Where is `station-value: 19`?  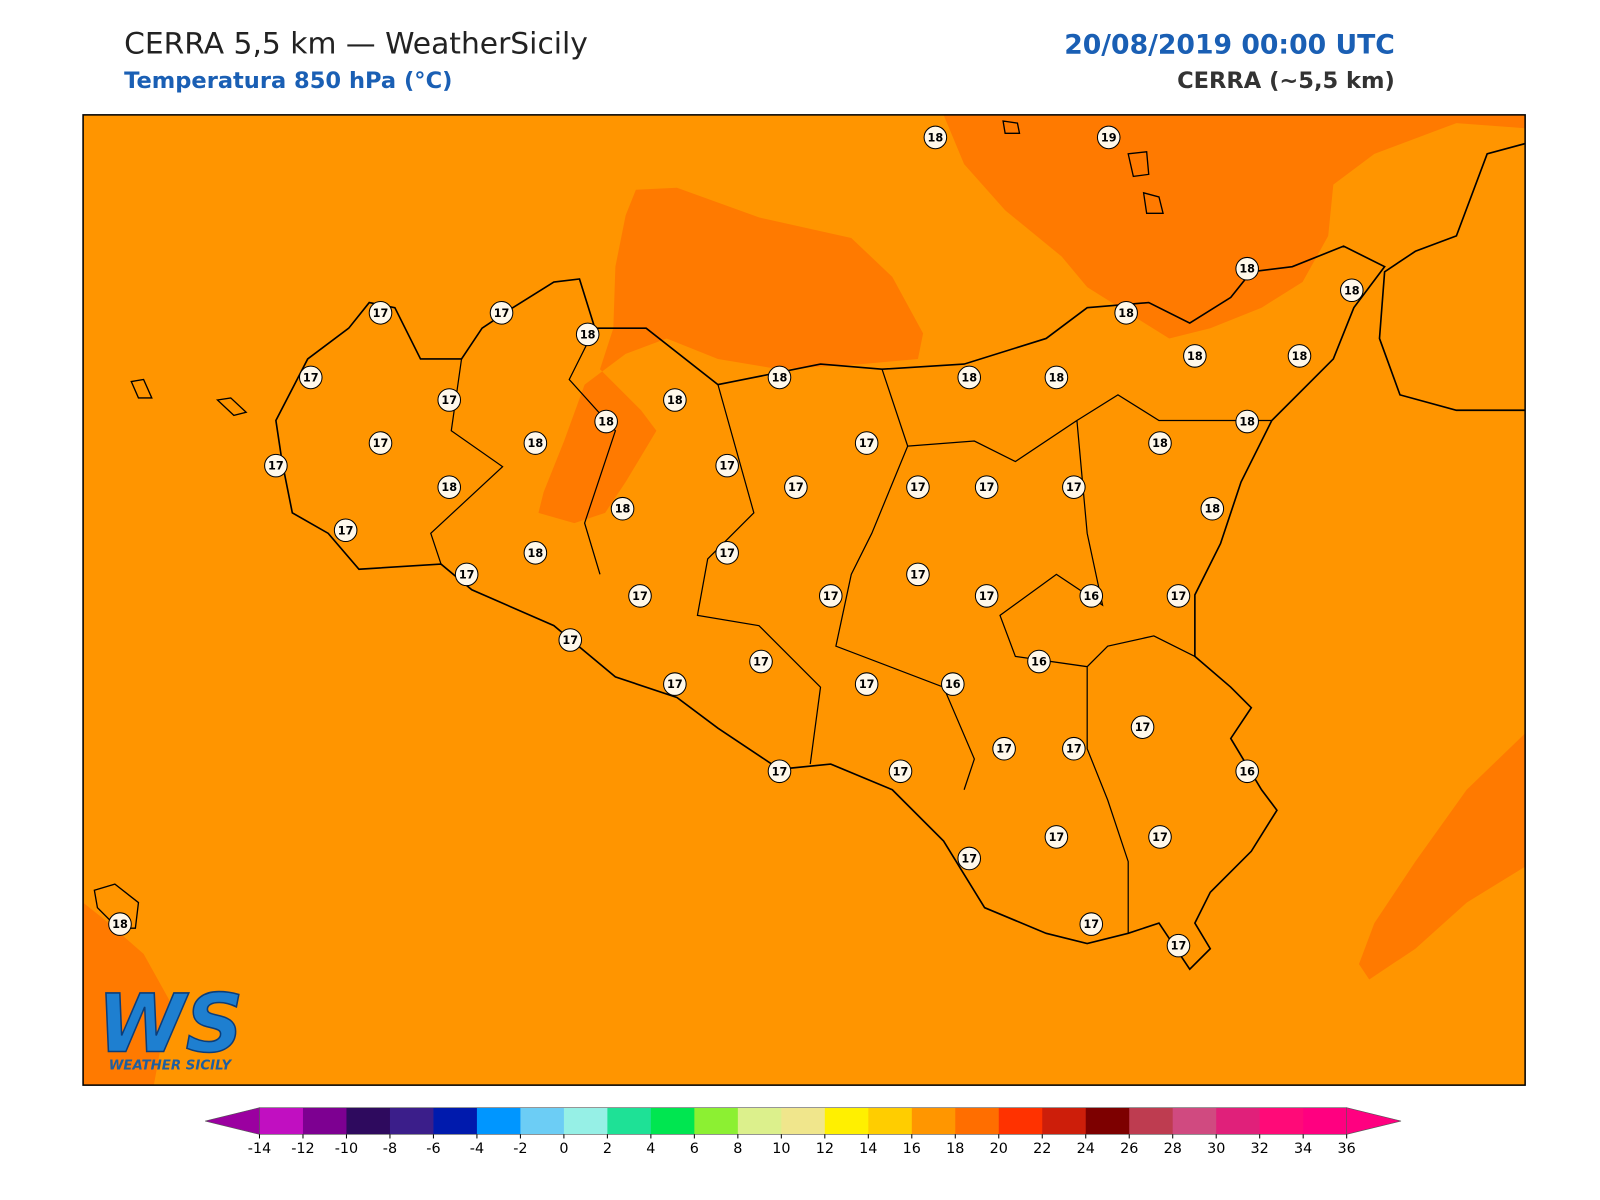
station-value: 19 is located at coordinates (1109, 137).